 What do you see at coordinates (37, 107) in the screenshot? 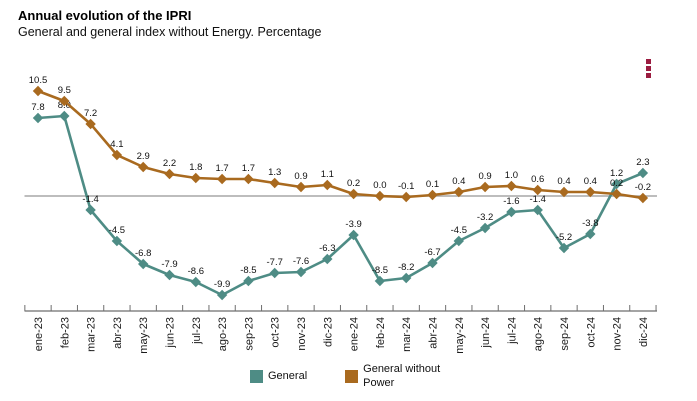
I see `data-label: 7.8` at bounding box center [37, 107].